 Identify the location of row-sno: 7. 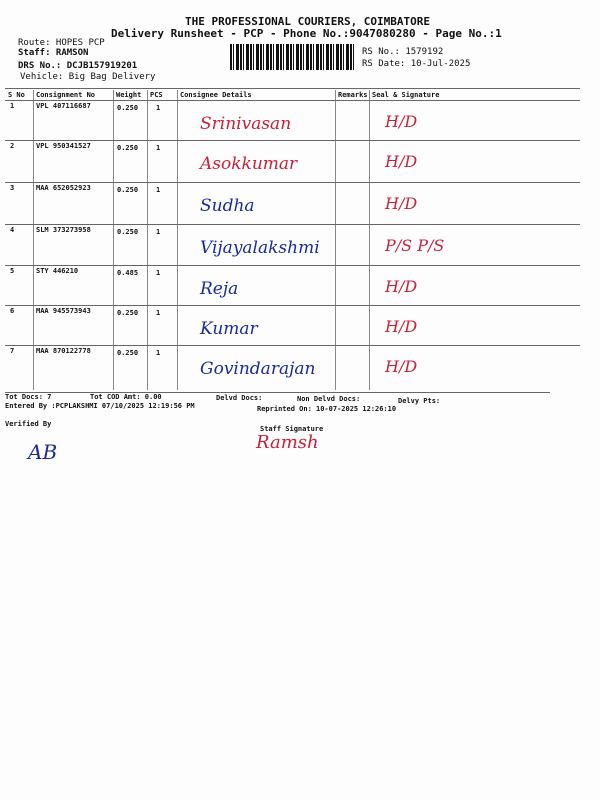
(12, 351).